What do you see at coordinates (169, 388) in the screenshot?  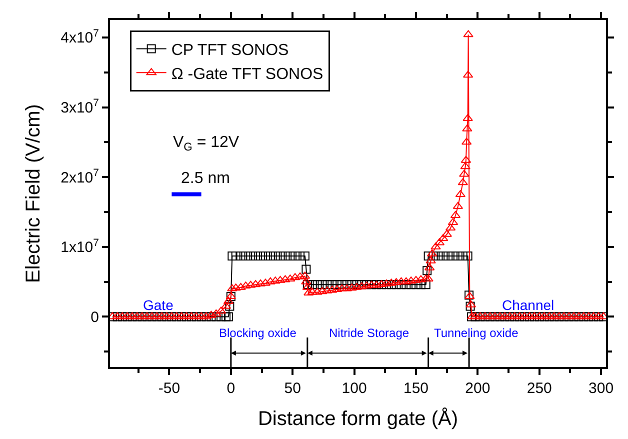 I see `x-tick-label: -50` at bounding box center [169, 388].